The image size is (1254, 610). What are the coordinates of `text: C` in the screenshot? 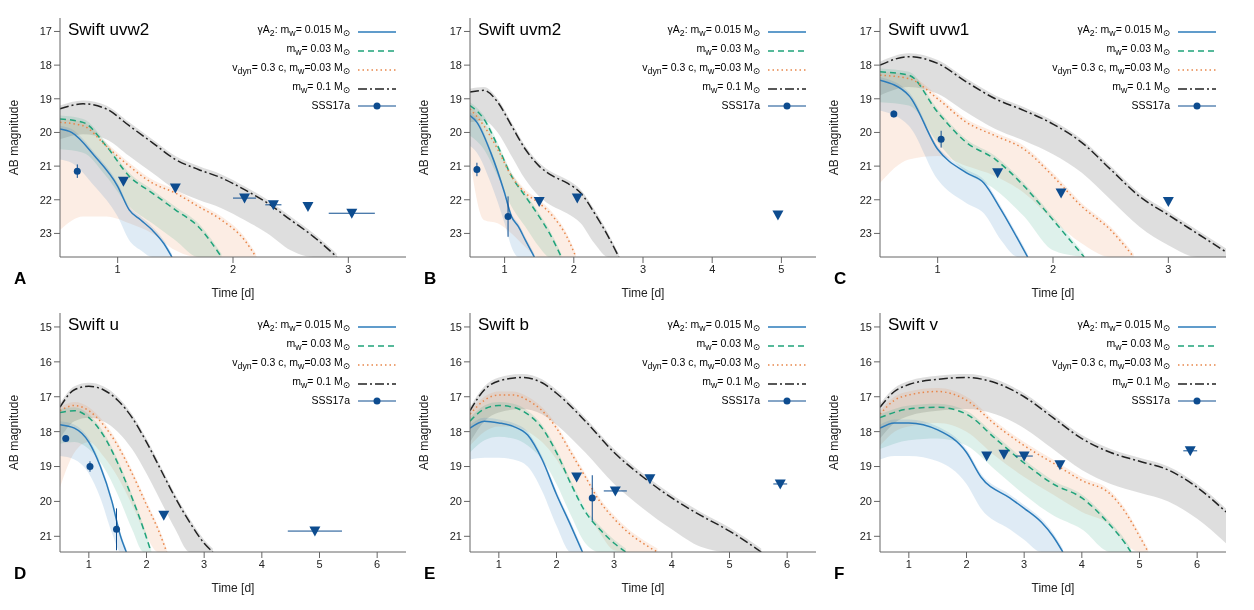 It's located at (840, 279).